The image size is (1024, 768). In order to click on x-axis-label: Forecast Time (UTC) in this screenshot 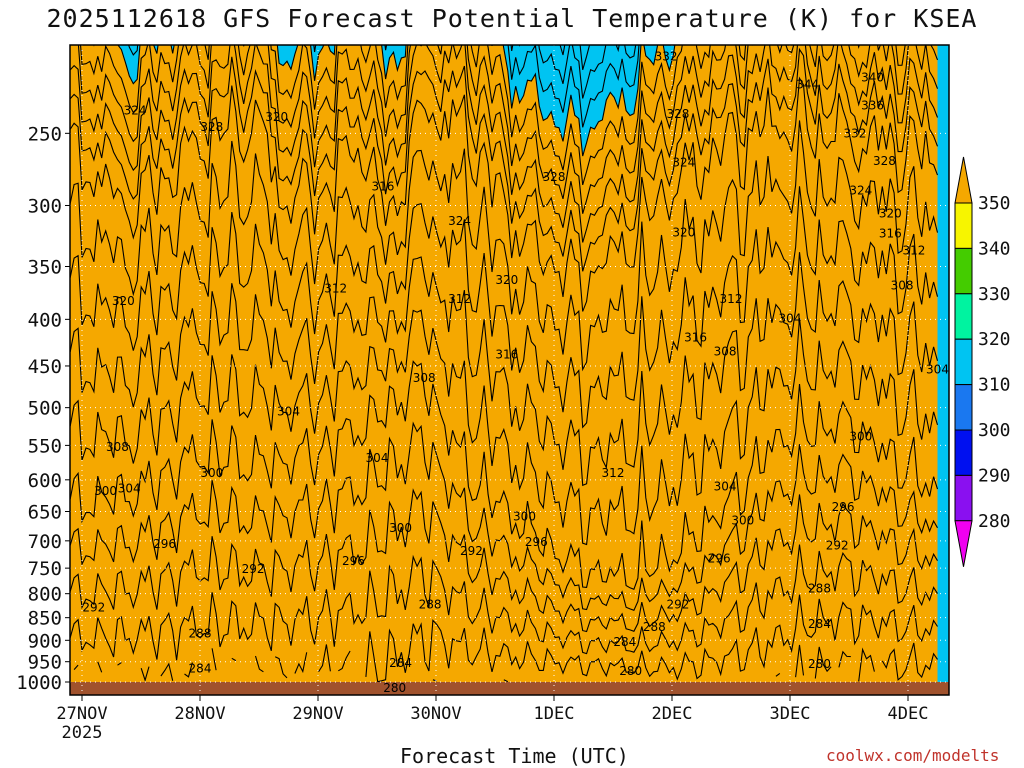, I will do `click(514, 756)`.